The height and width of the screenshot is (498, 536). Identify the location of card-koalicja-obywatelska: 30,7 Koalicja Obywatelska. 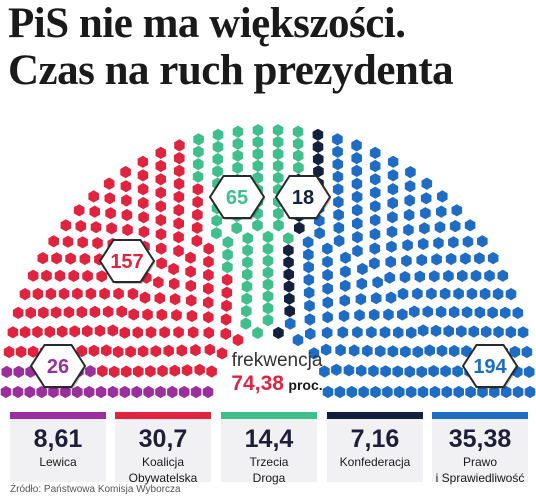
(163, 448).